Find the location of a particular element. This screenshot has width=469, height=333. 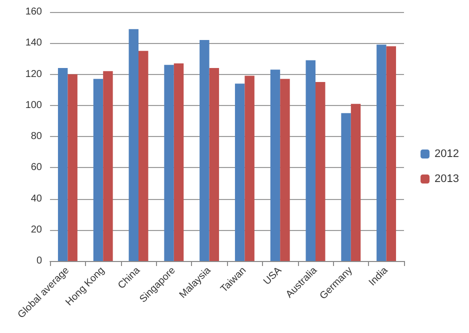

y-tick-label: 100 is located at coordinates (33, 105).